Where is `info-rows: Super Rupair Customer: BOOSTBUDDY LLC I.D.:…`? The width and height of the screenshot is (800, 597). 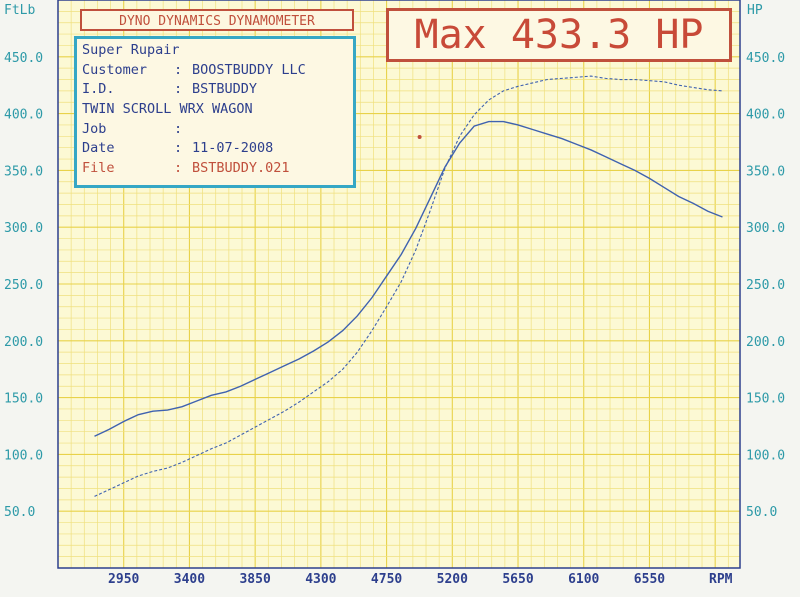
info-rows: Super Rupair Customer: BOOSTBUDDY LLC I.D.:… is located at coordinates (217, 110).